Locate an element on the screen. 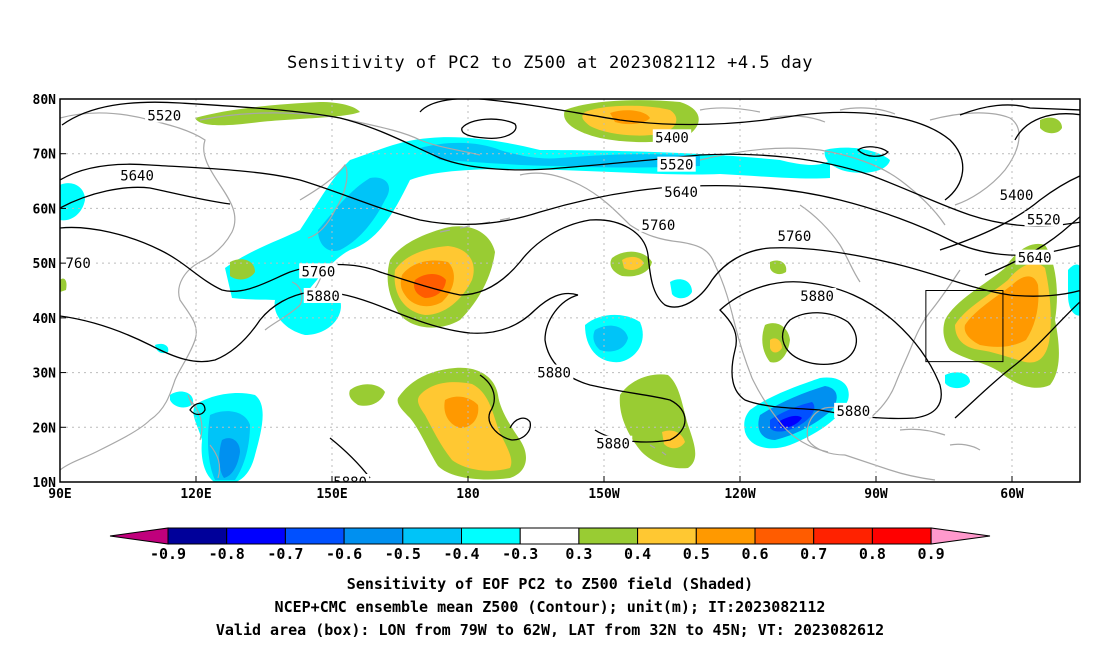 The width and height of the screenshot is (1100, 650). pos-region-hawaii-core is located at coordinates (673, 439).